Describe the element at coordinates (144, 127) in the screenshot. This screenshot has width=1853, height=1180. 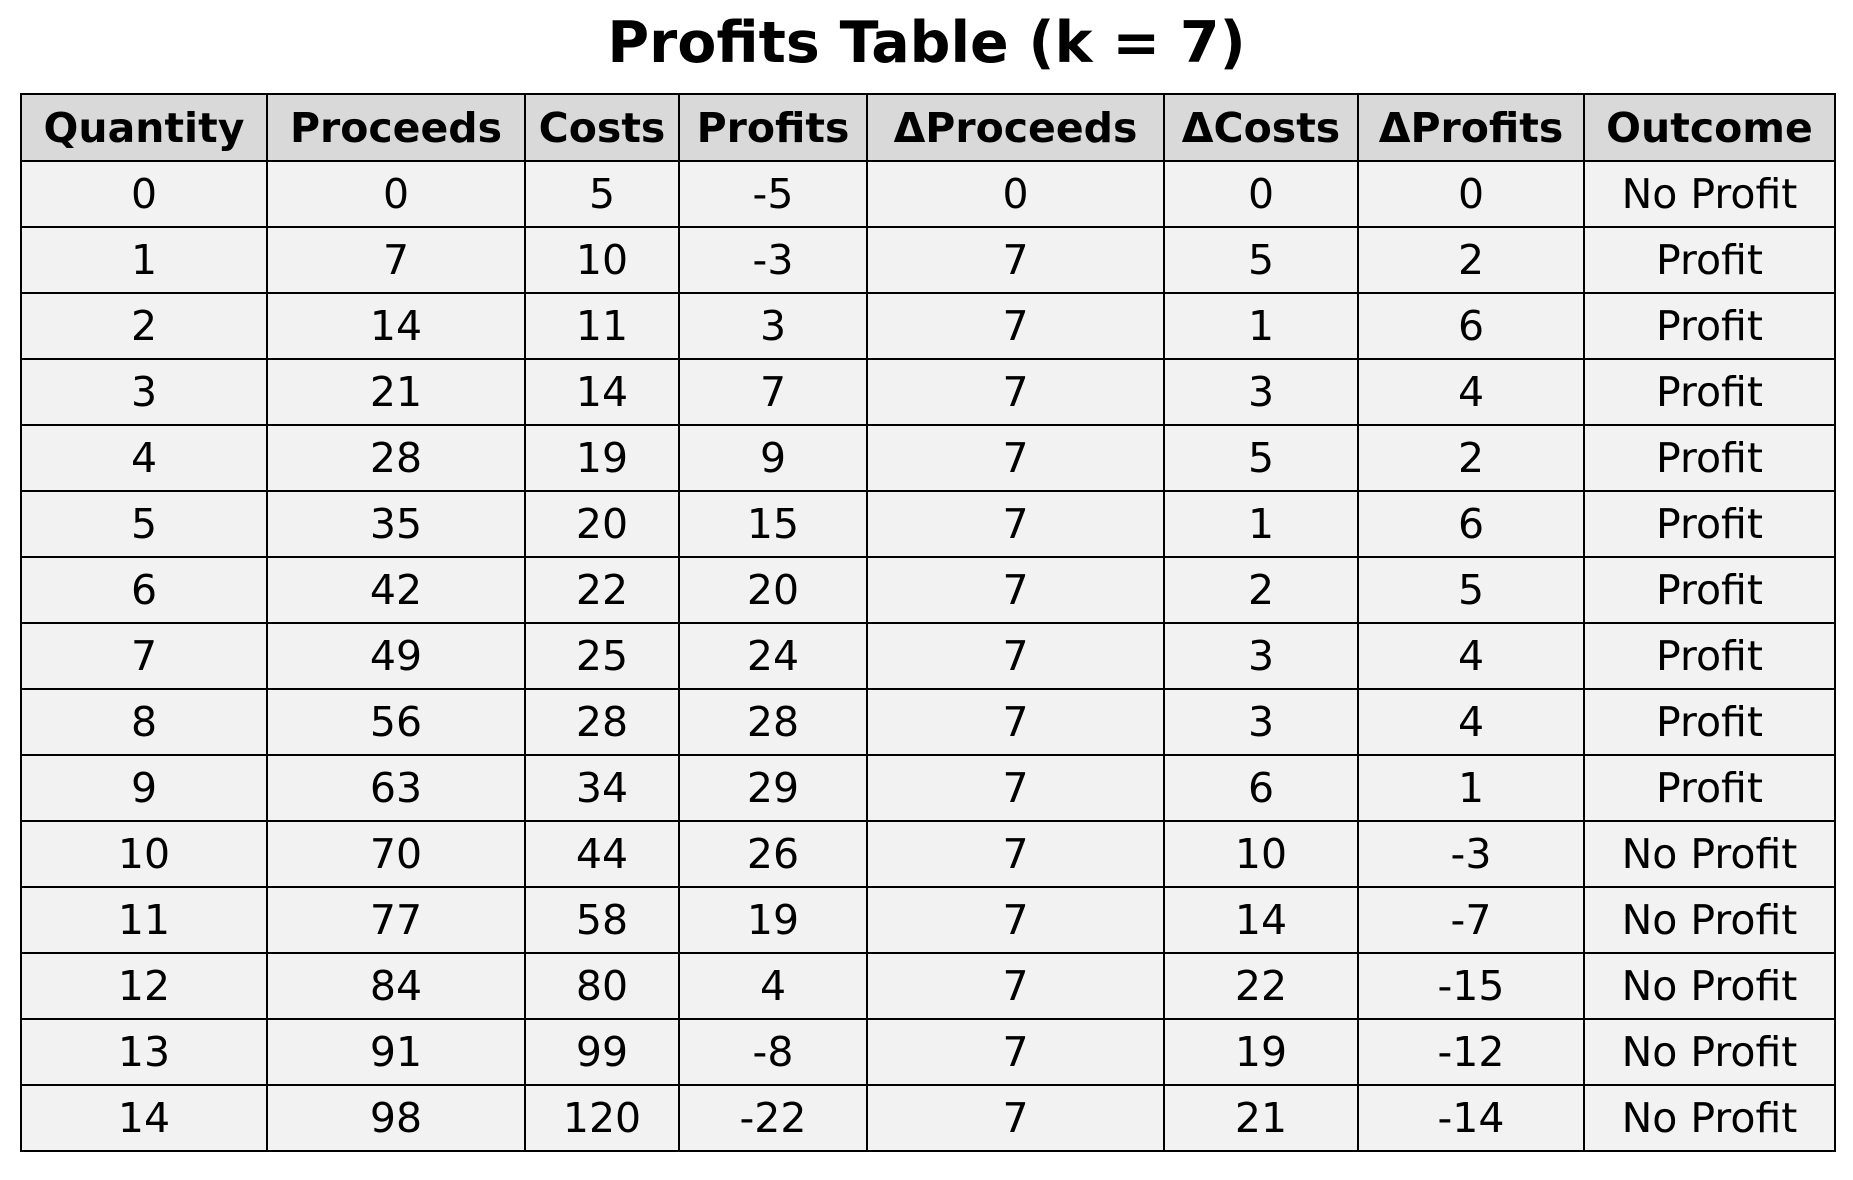
I see `column-header: Quantity` at that location.